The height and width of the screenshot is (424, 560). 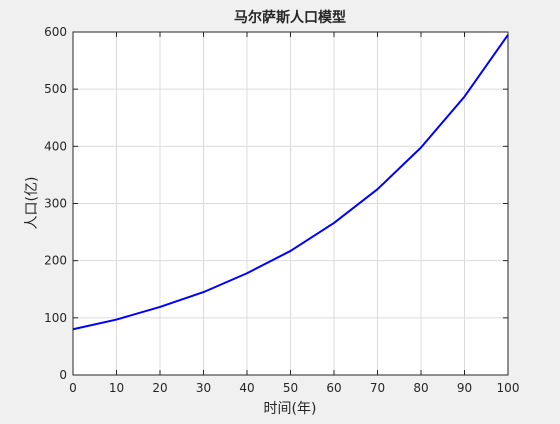 I want to click on x-axis-label: 时间(年), so click(x=290, y=409).